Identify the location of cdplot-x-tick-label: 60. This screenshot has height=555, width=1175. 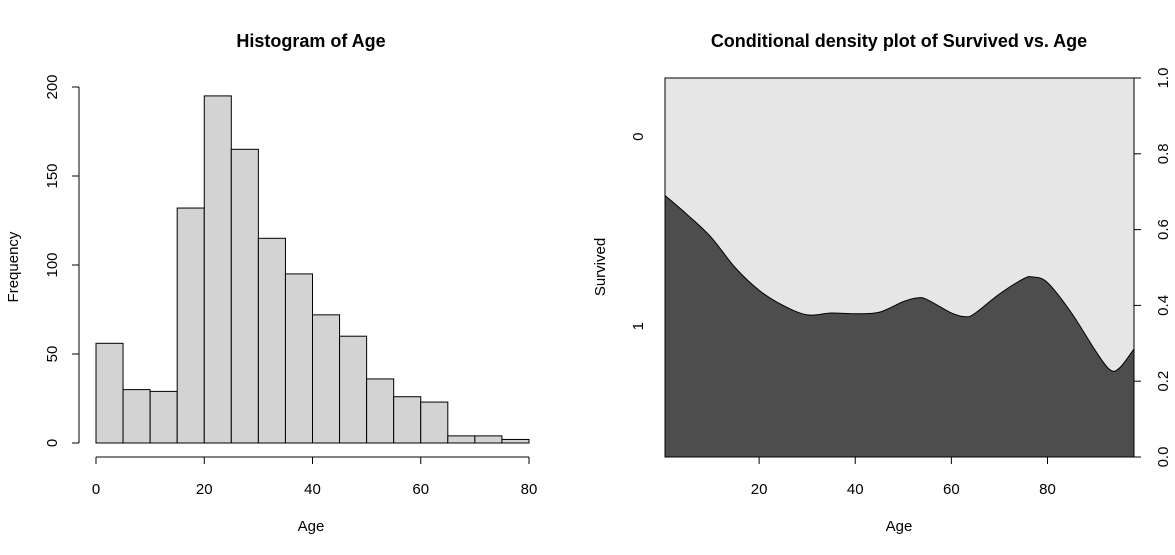
(951, 489).